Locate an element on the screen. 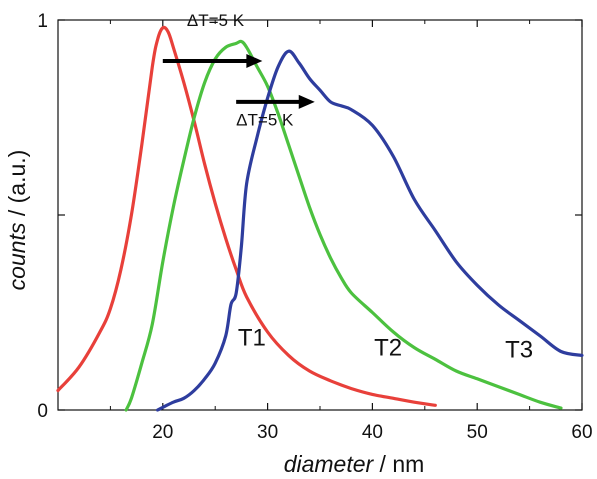 This screenshot has height=479, width=597. curve-label-t2: T2 is located at coordinates (388, 347).